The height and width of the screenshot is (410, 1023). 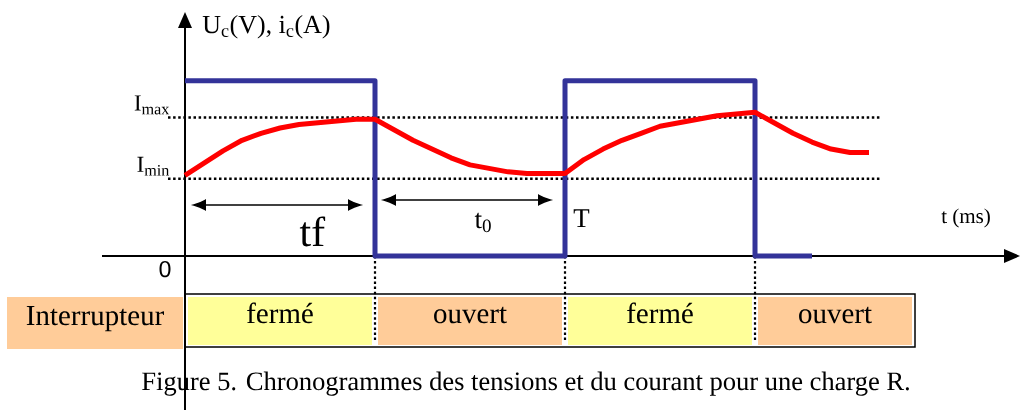 What do you see at coordinates (266, 26) in the screenshot?
I see `y-axis-title: U$_{c}$(V), i$_{c}$(A)` at bounding box center [266, 26].